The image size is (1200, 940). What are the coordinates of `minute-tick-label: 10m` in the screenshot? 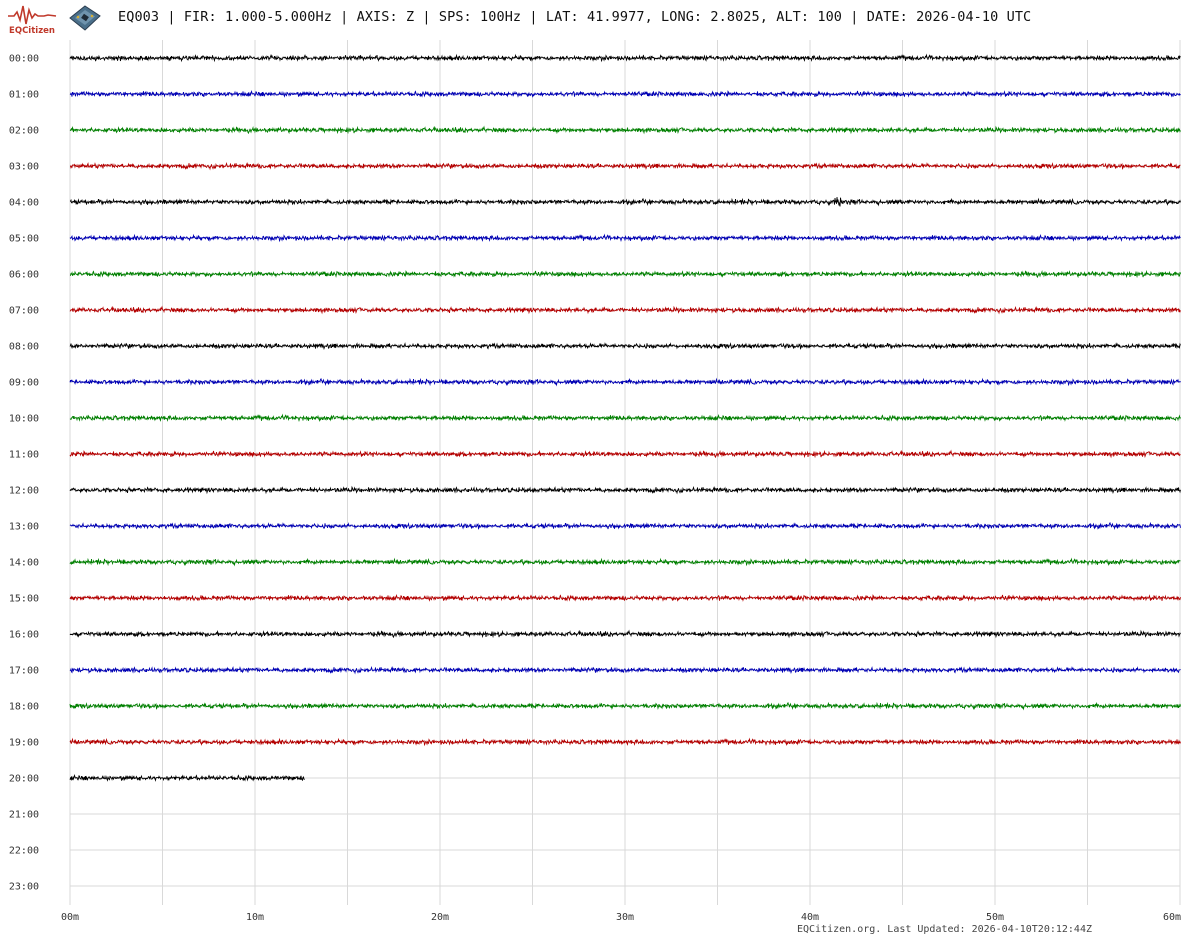 It's located at (255, 917).